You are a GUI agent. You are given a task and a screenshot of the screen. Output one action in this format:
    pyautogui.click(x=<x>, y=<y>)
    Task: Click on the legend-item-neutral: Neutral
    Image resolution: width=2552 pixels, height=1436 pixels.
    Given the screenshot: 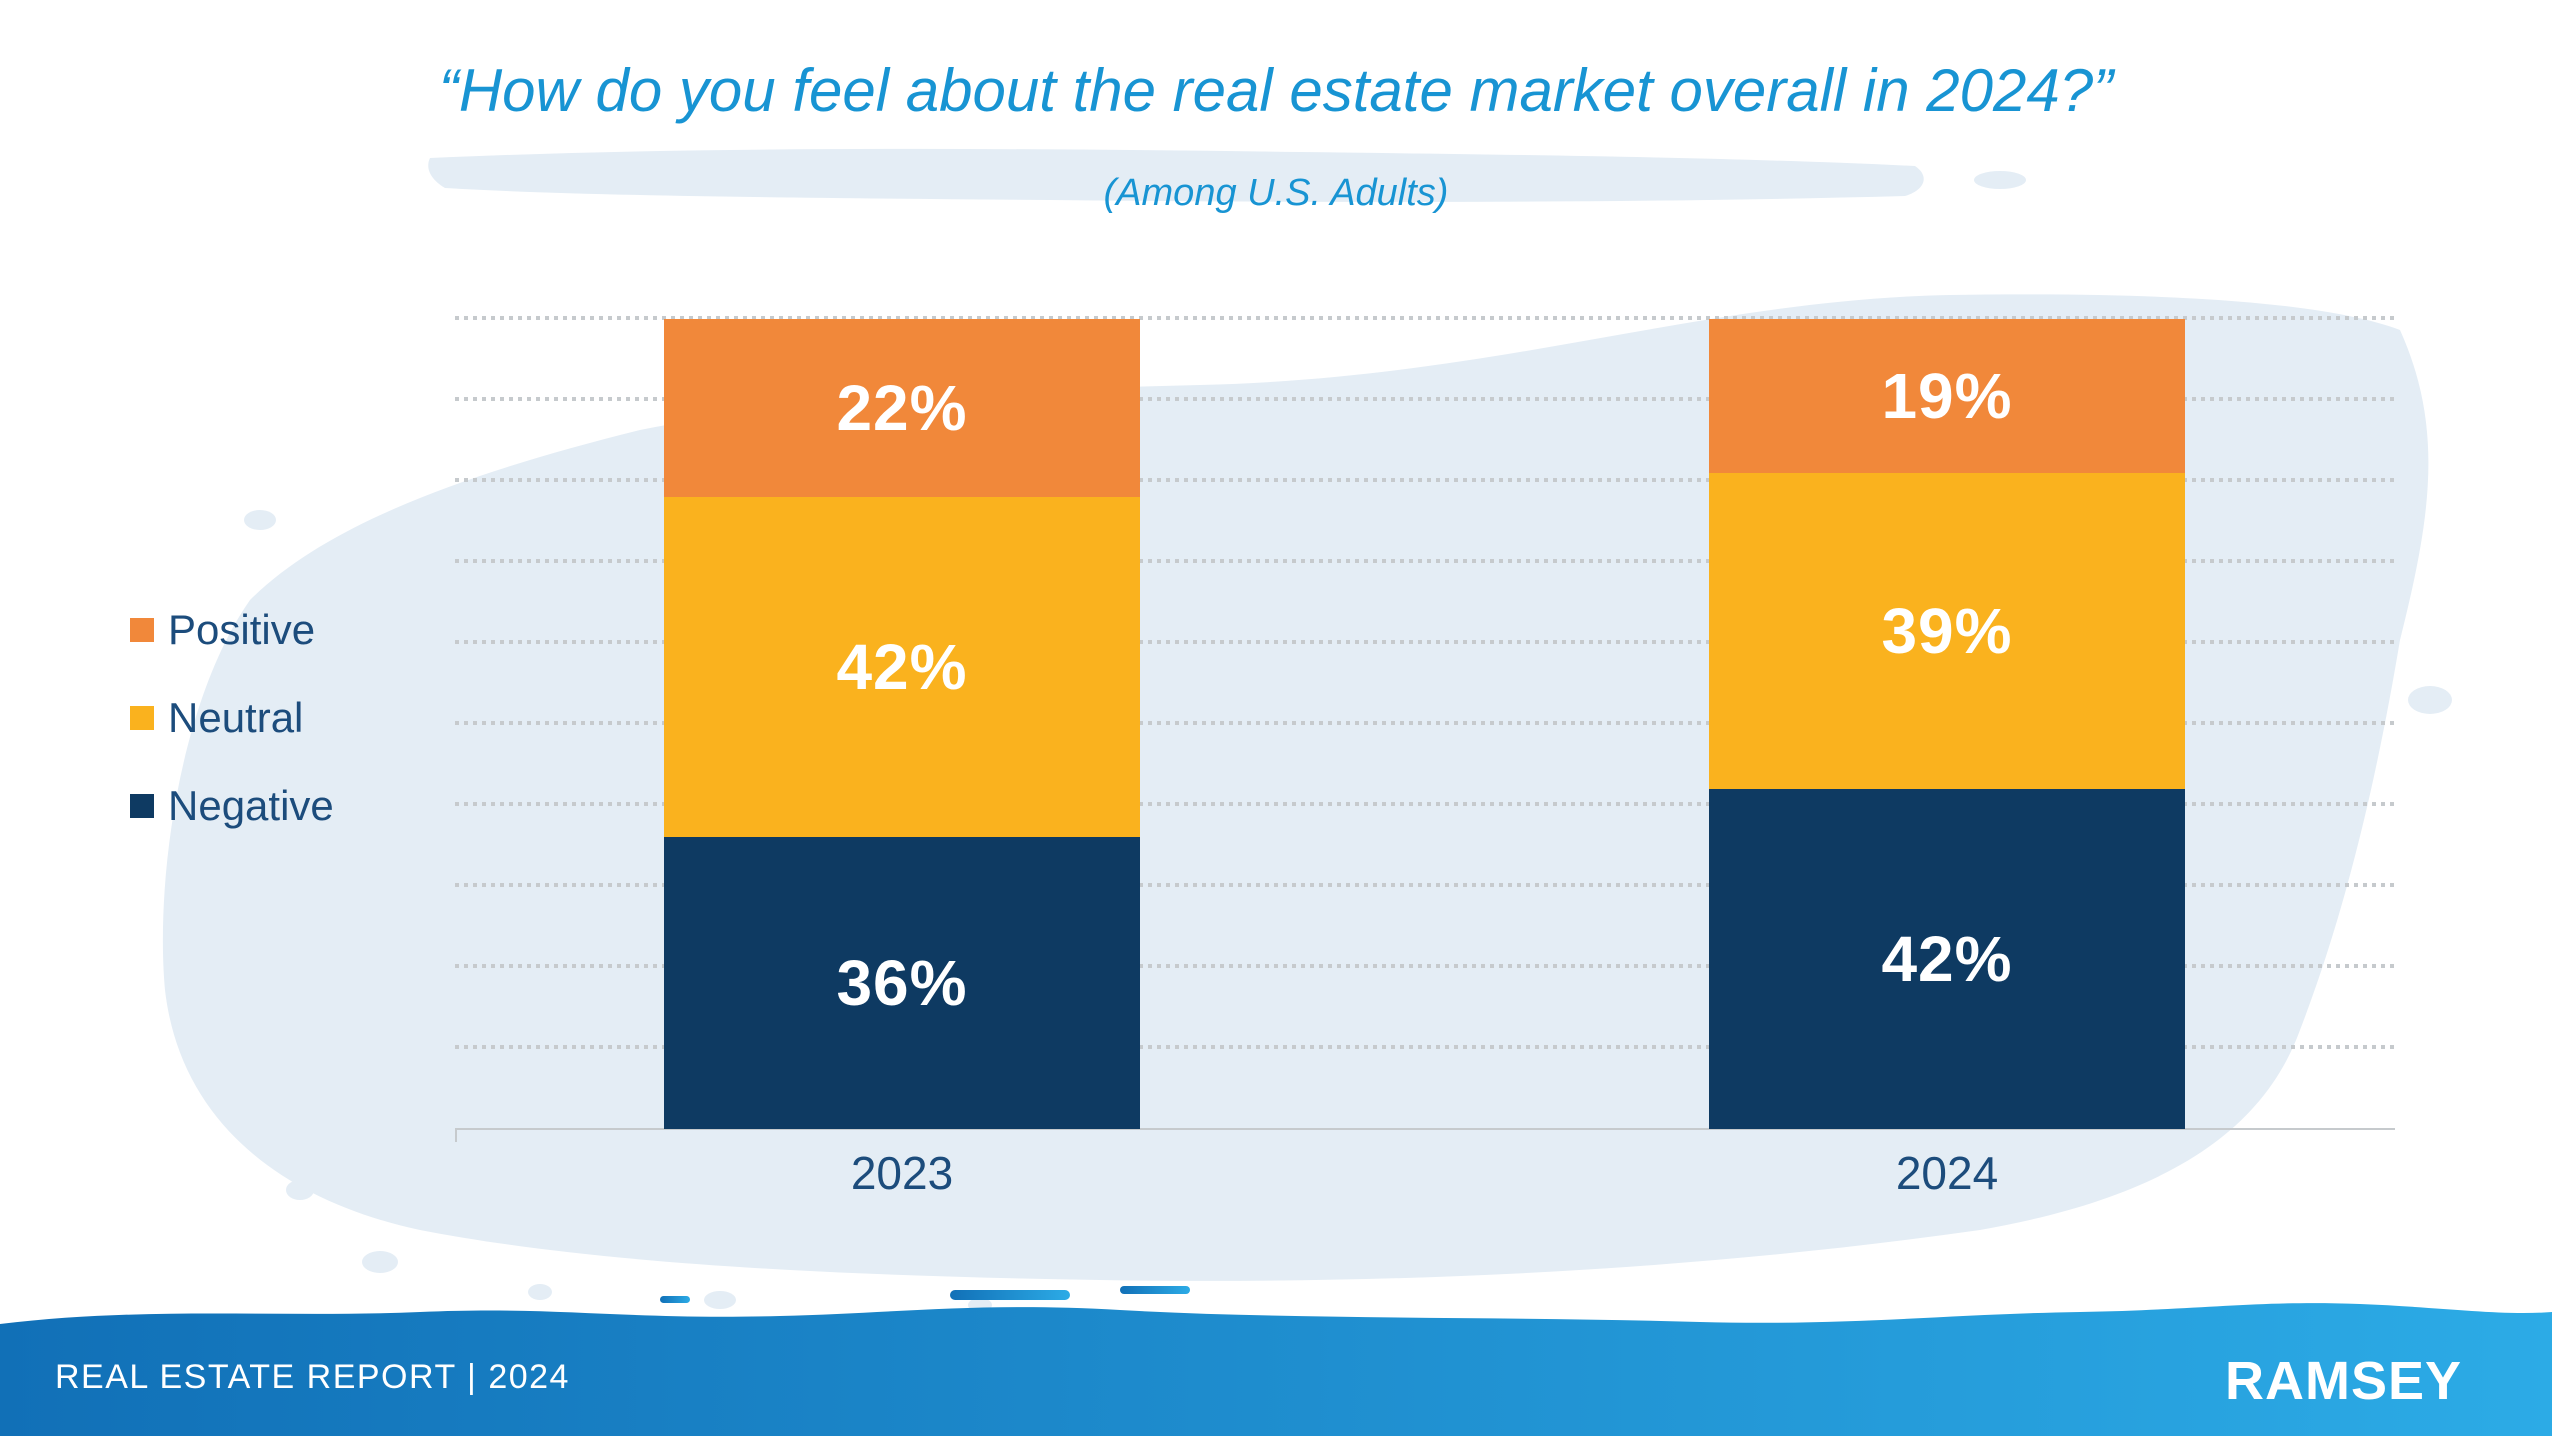 What is the action you would take?
    pyautogui.click(x=216, y=718)
    